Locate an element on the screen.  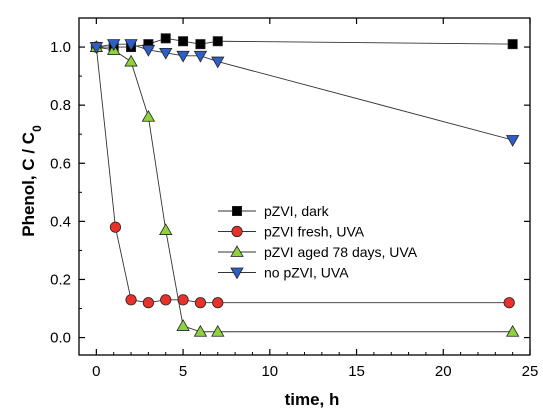
legend-label: pZVI aged 78 days, UVA is located at coordinates (341, 252).